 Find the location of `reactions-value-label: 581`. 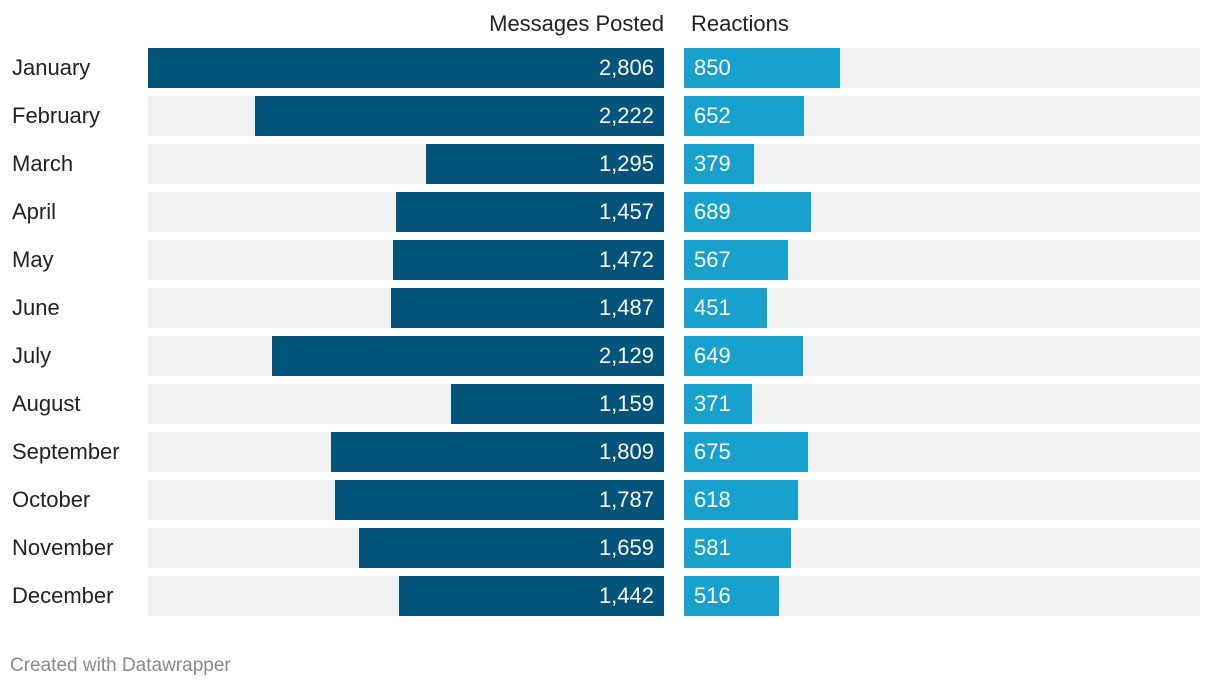

reactions-value-label: 581 is located at coordinates (712, 547).